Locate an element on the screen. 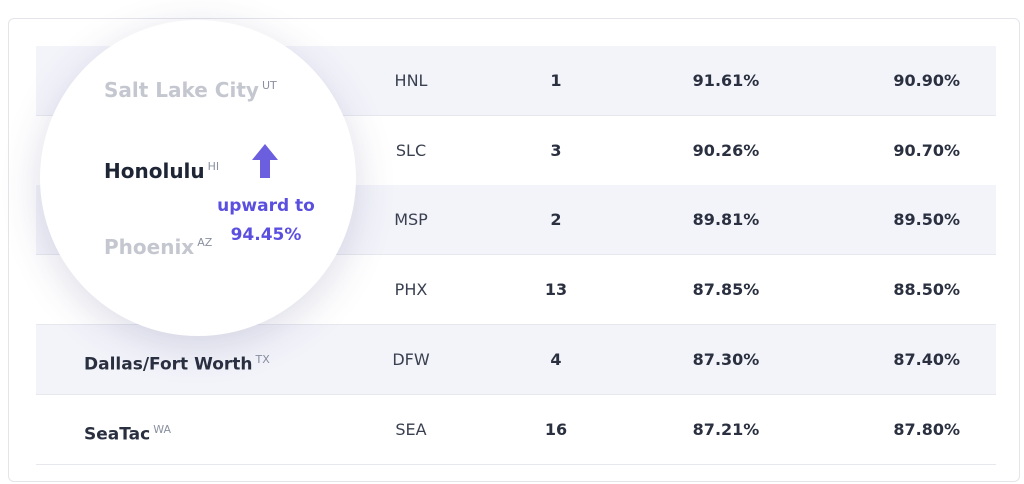  percentage: 90.90% is located at coordinates (926, 80).